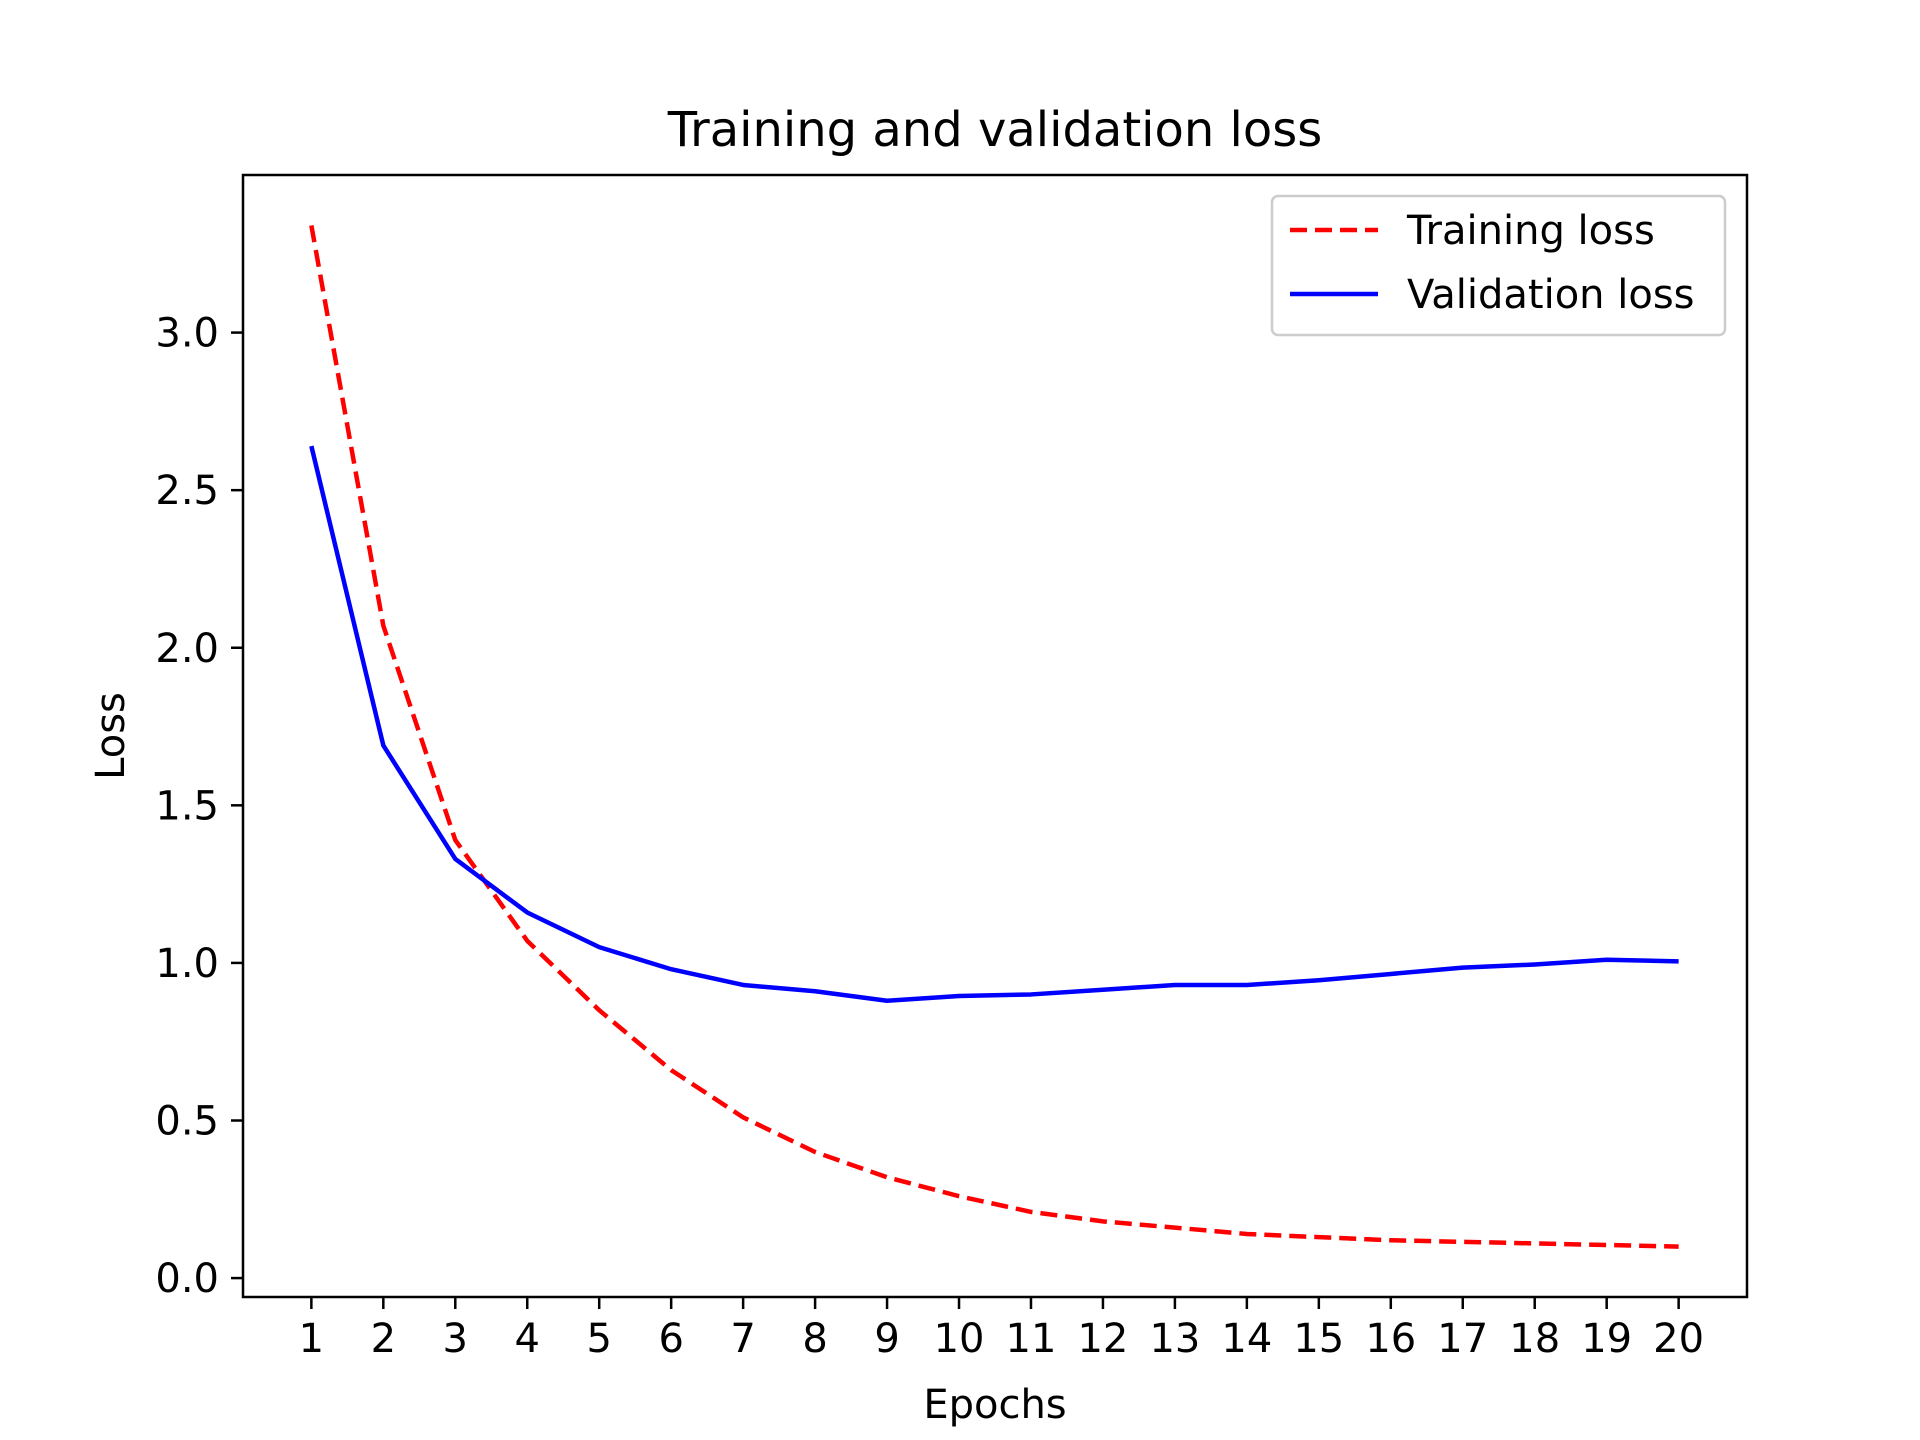  What do you see at coordinates (1031, 1339) in the screenshot?
I see `x-tick-label: 11` at bounding box center [1031, 1339].